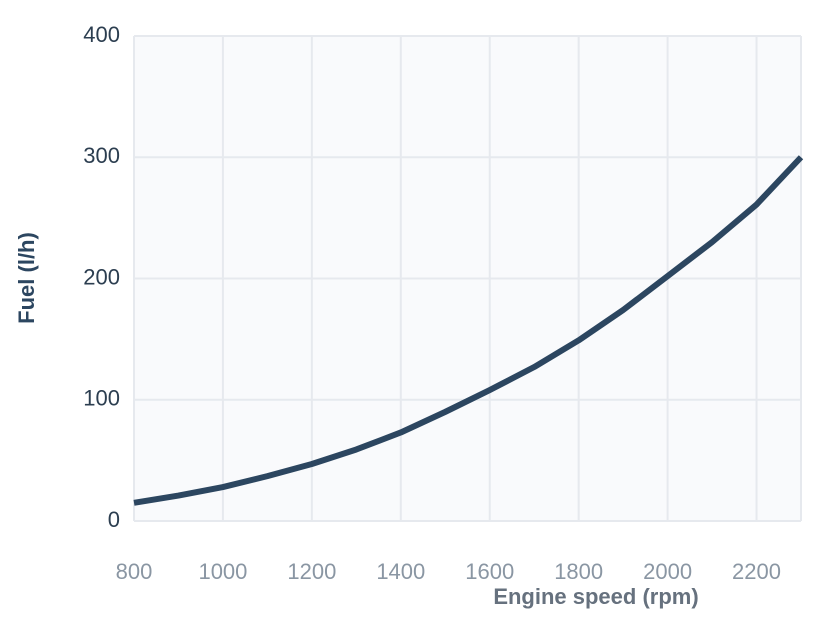 This screenshot has width=818, height=620. I want to click on x-tick-label: 1000, so click(222, 571).